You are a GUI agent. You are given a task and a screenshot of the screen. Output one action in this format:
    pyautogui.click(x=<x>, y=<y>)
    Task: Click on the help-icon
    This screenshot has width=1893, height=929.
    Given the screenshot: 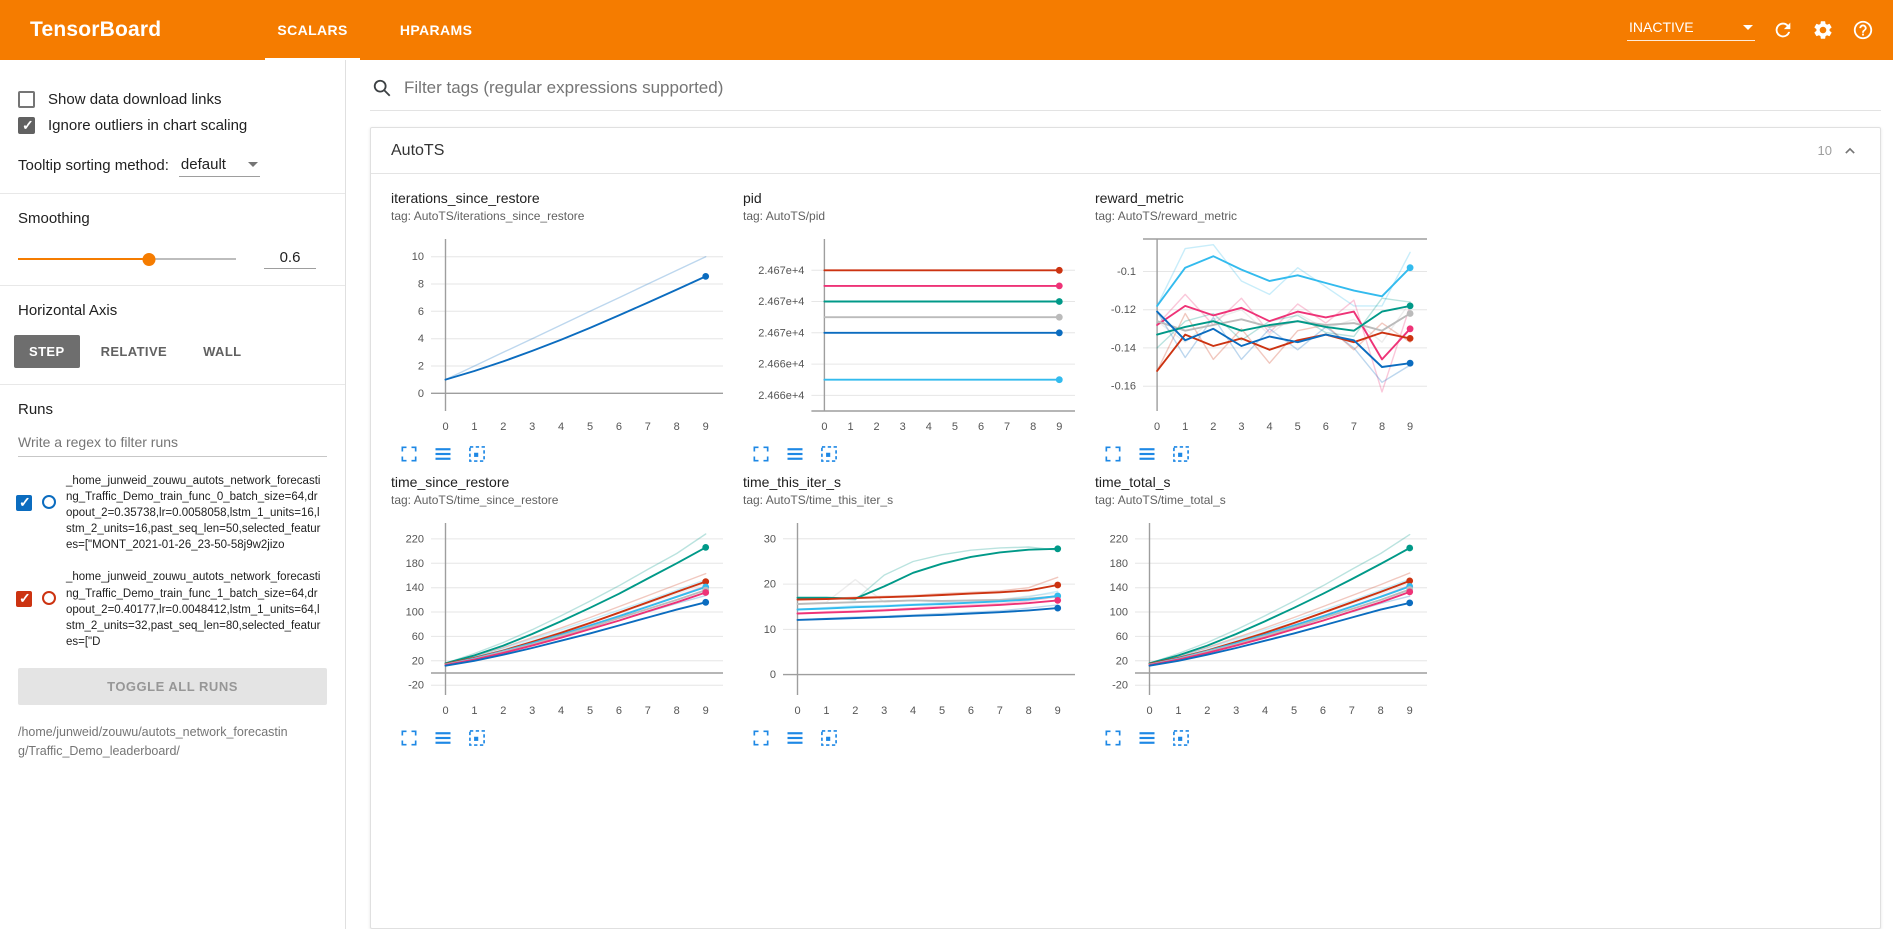 What is the action you would take?
    pyautogui.click(x=1863, y=30)
    